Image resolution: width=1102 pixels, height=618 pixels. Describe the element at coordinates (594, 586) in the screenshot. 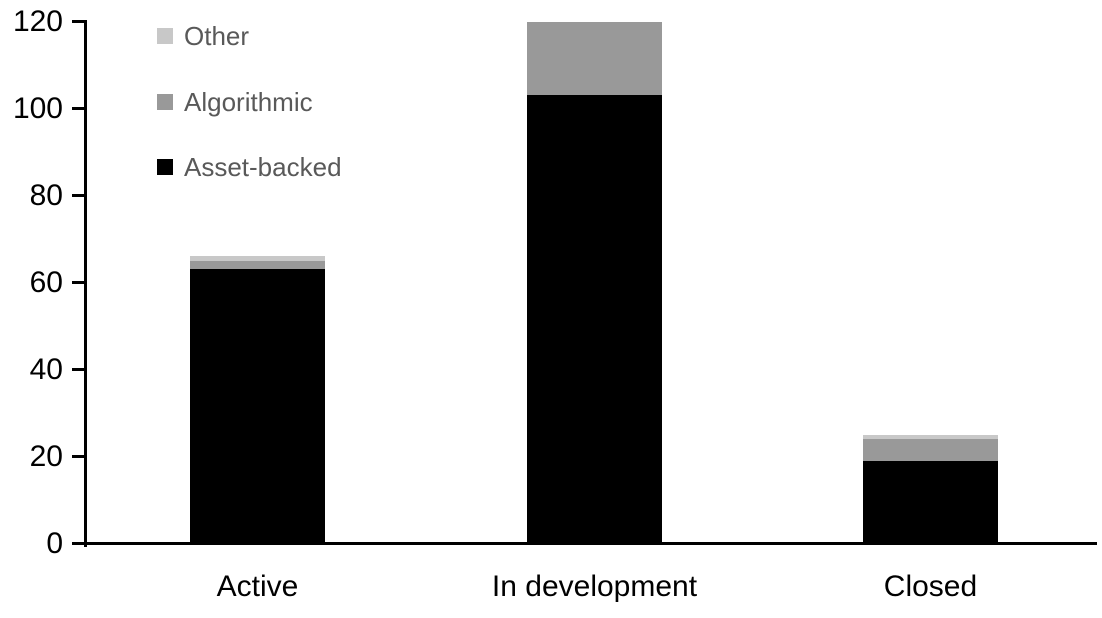

I see `x-category-label: In development` at that location.